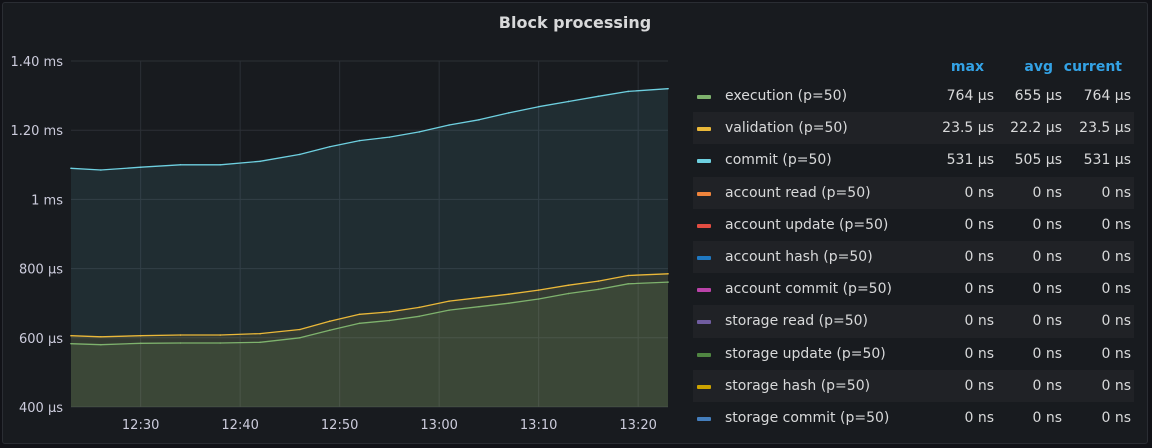  What do you see at coordinates (786, 96) in the screenshot?
I see `legend-series-name: execution (p=50)` at bounding box center [786, 96].